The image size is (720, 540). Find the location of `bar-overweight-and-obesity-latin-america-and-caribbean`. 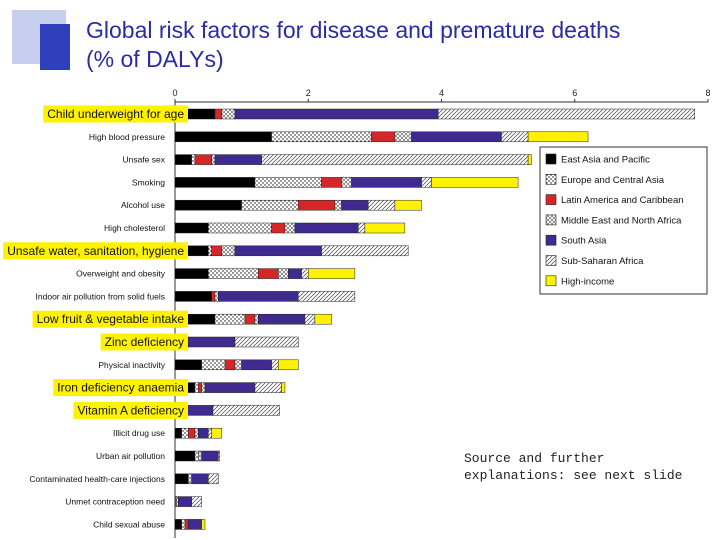

bar-overweight-and-obesity-latin-america-and-caribbean is located at coordinates (268, 273).